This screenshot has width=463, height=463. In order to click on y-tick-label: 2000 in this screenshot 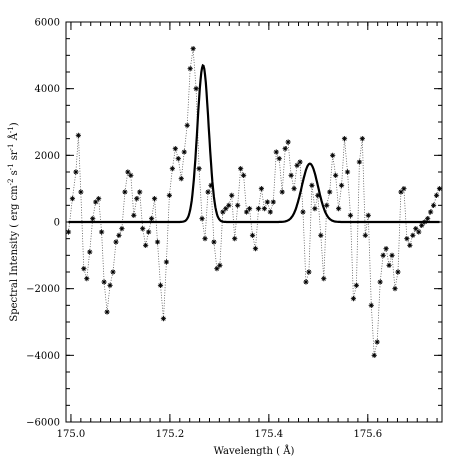, I will do `click(47, 156)`.